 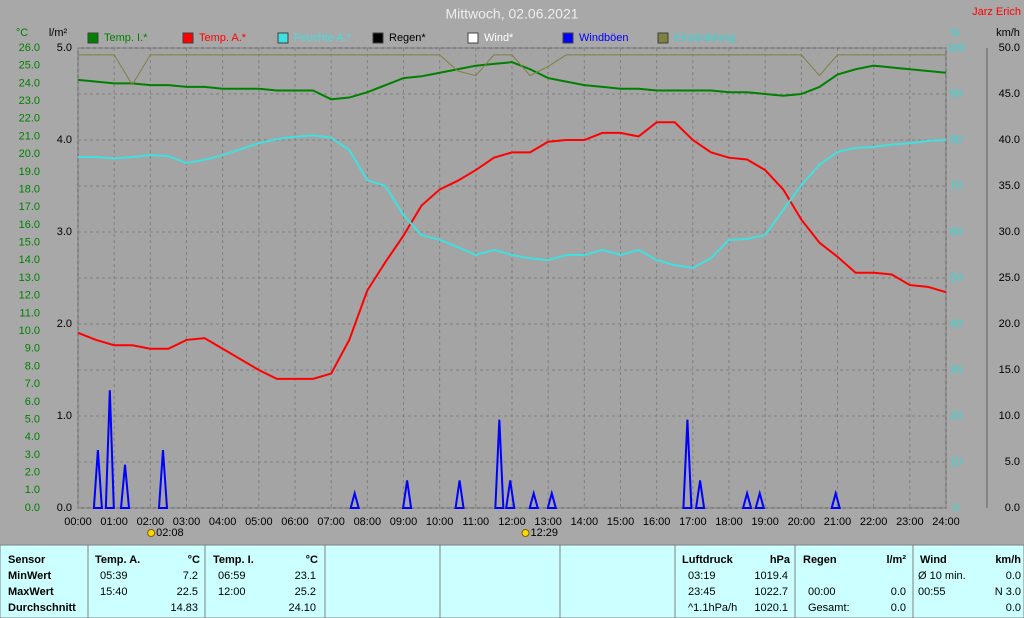 I want to click on table-cell: 7.2, so click(x=190, y=576).